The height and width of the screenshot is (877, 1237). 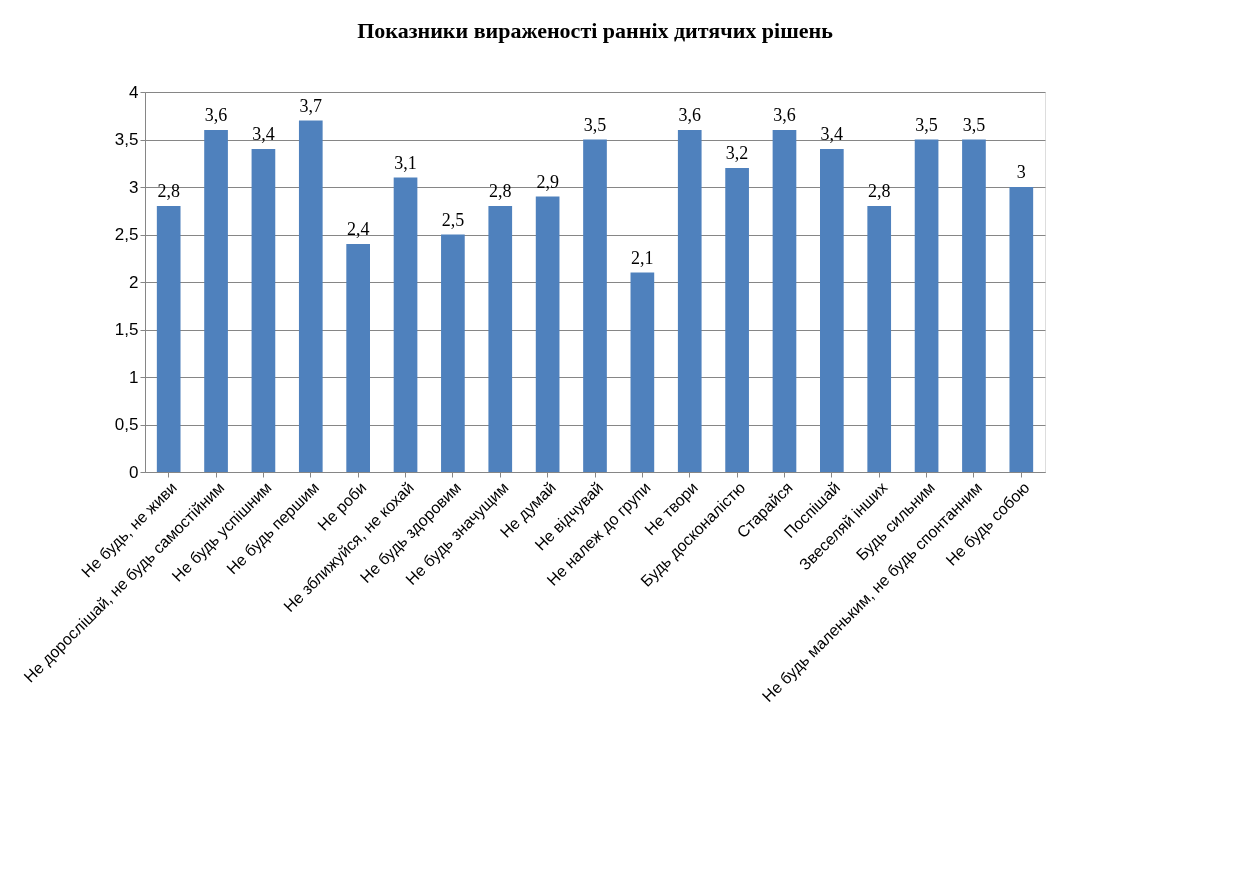 I want to click on data-label: 3,7, so click(x=311, y=105).